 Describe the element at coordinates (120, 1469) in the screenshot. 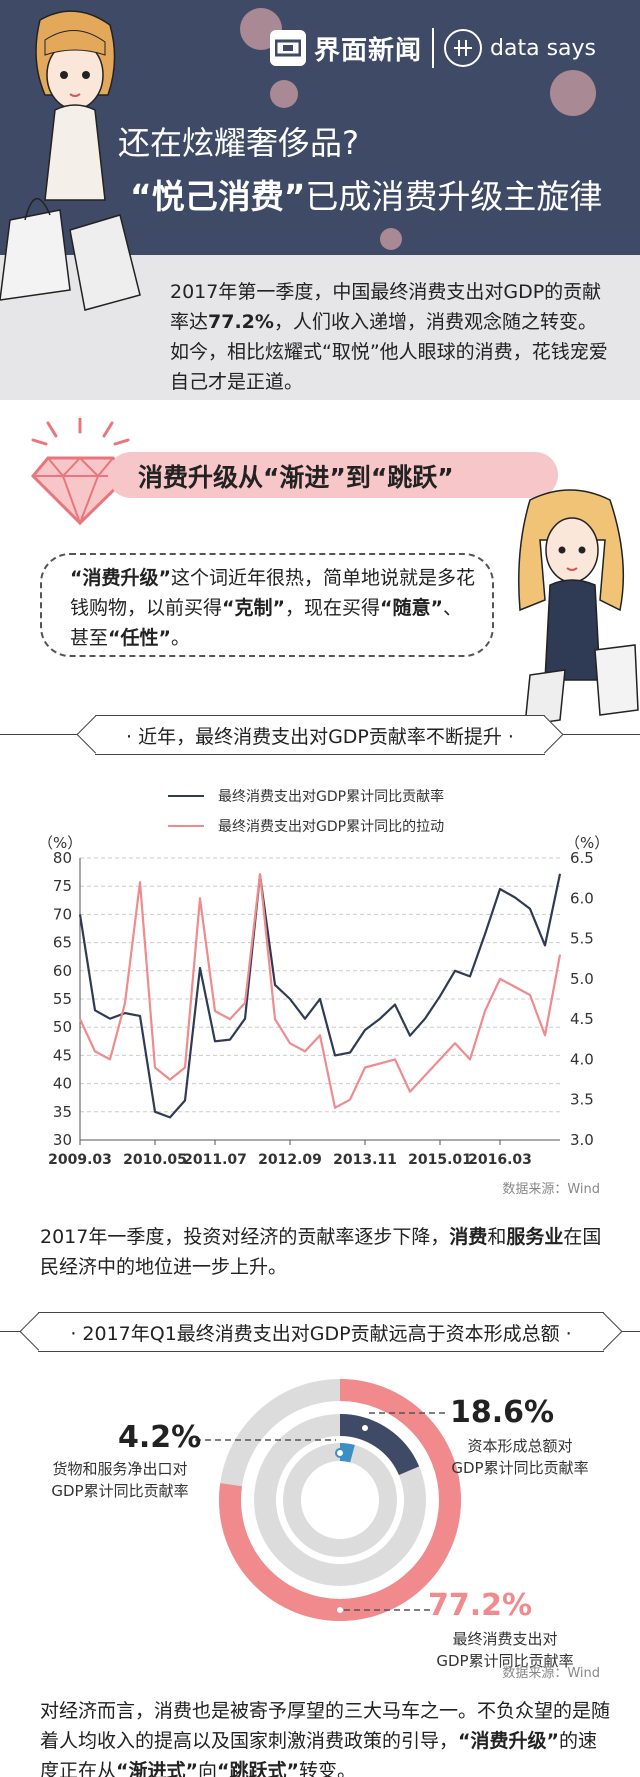

I see `net-exports-desc-line1: 货物和服务净出口对` at that location.